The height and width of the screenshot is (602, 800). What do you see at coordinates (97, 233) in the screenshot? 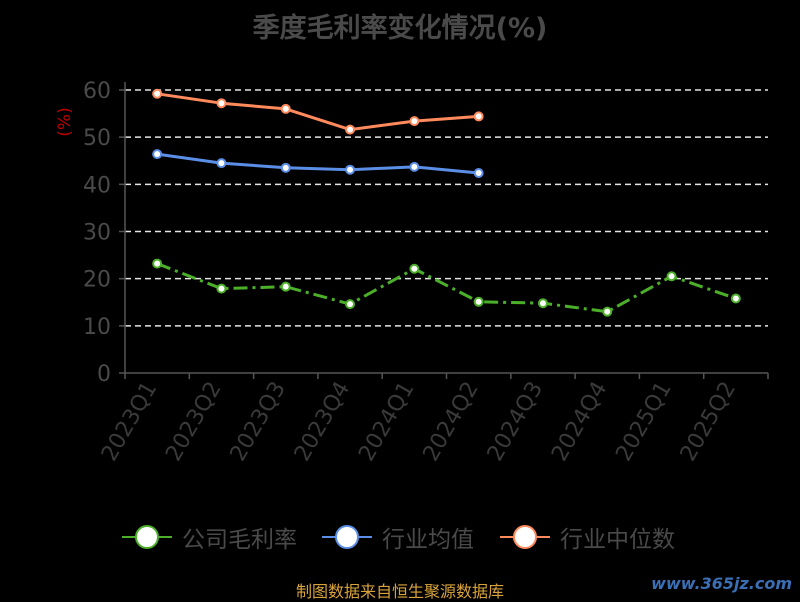
I see `y-tick-label: 30` at bounding box center [97, 233].